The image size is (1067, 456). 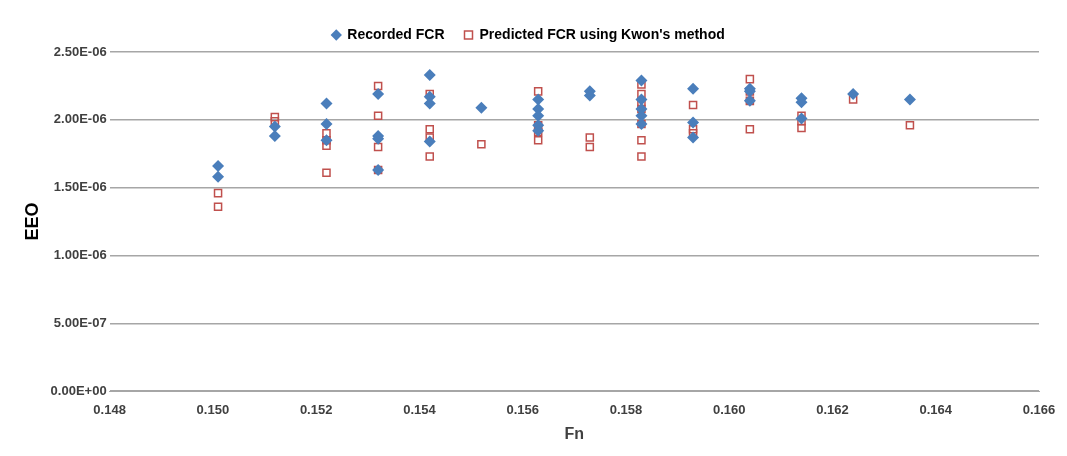 What do you see at coordinates (936, 409) in the screenshot?
I see `x-tick-label: 0.164` at bounding box center [936, 409].